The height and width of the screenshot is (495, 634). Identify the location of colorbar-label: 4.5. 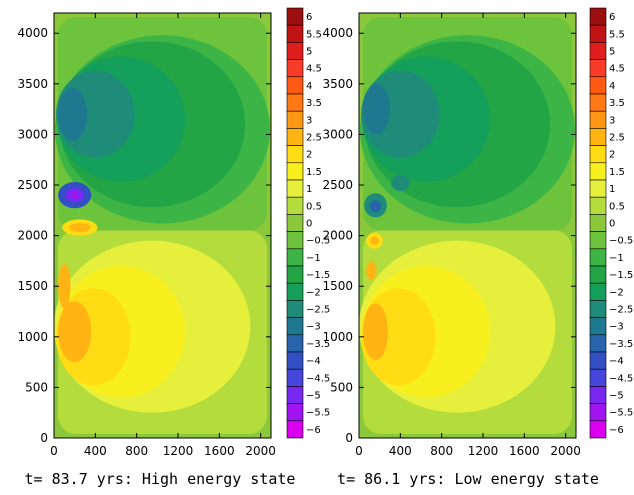
(314, 69).